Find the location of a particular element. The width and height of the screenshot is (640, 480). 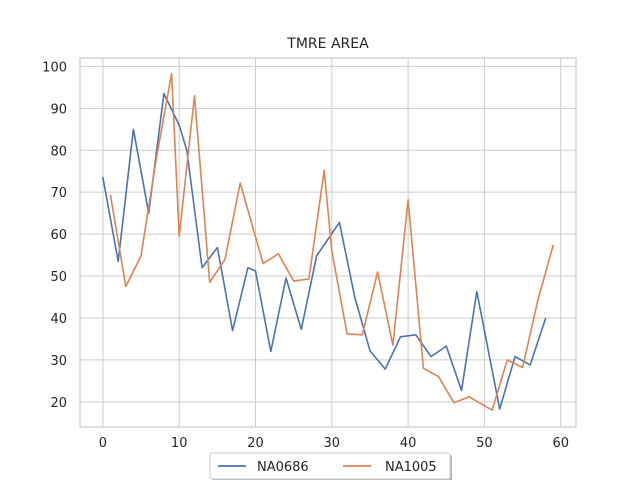

x-tick-label: 30 is located at coordinates (332, 443).